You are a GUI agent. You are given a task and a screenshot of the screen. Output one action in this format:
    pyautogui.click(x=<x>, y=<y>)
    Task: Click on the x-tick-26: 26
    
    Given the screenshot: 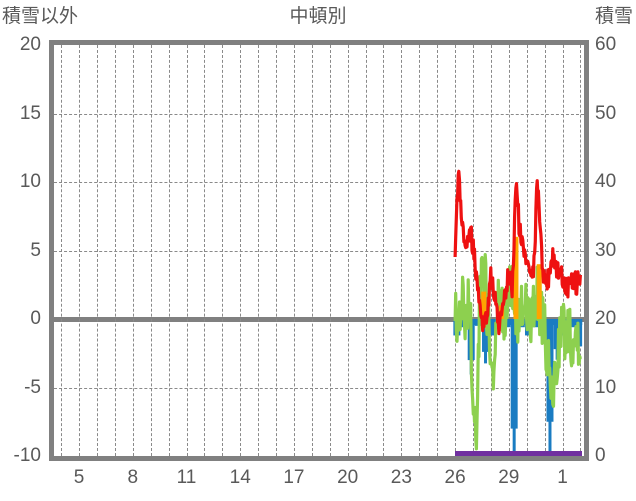 What is the action you would take?
    pyautogui.click(x=455, y=477)
    